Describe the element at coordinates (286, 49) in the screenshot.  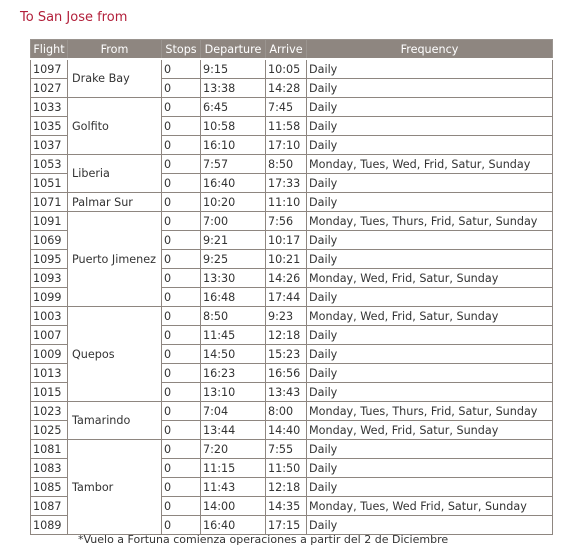
I see `column-header-arrive: Arrive` at that location.